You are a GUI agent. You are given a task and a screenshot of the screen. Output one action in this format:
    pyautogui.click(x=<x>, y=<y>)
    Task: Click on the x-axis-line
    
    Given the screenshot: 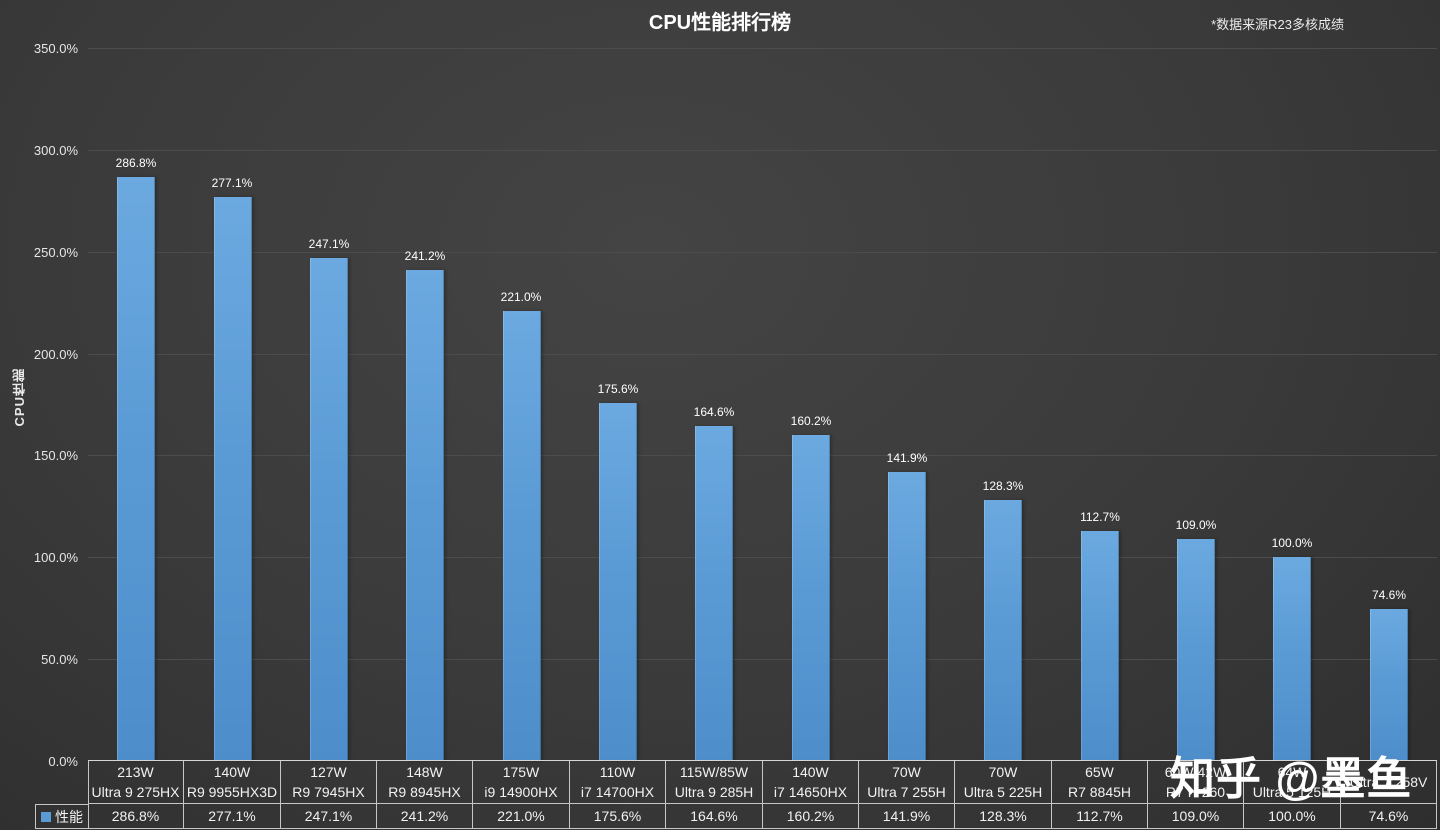 What is the action you would take?
    pyautogui.click(x=762, y=760)
    